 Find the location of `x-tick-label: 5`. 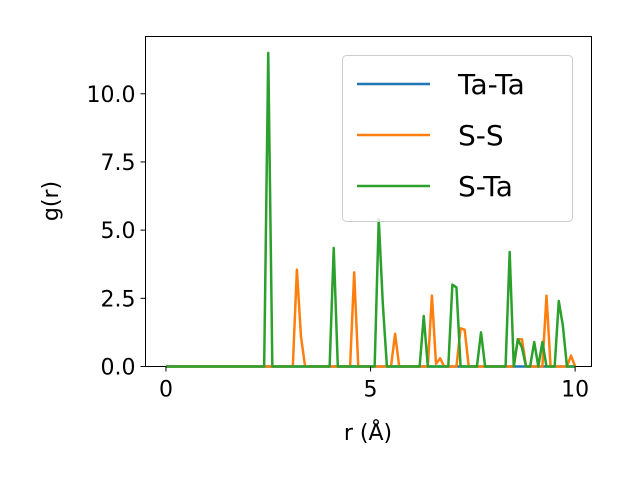

x-tick-label: 5 is located at coordinates (371, 390).